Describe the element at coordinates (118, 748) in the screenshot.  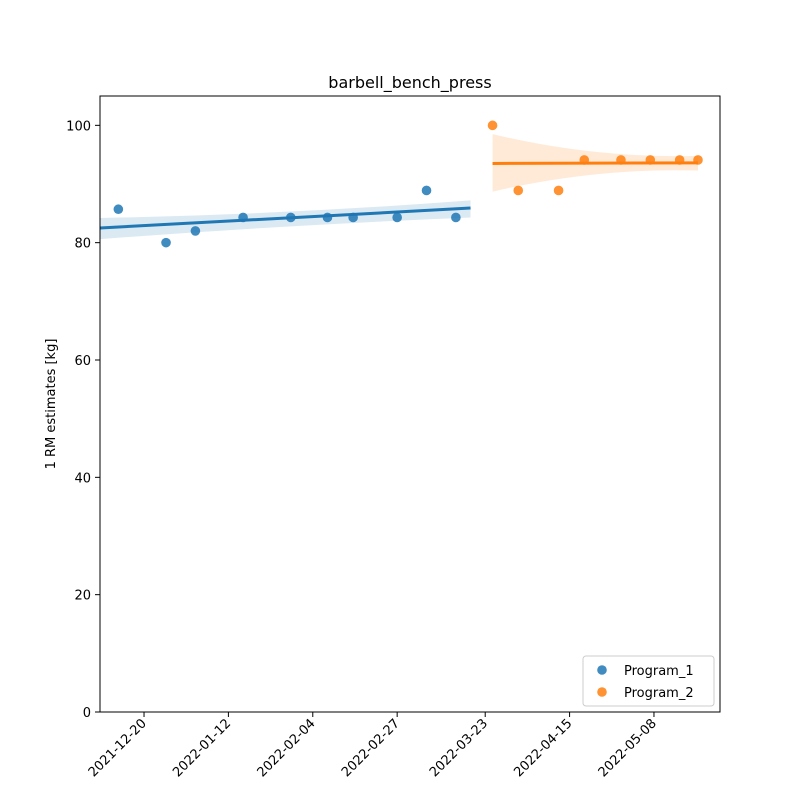
I see `x-tick-label: 2021-12-20` at that location.